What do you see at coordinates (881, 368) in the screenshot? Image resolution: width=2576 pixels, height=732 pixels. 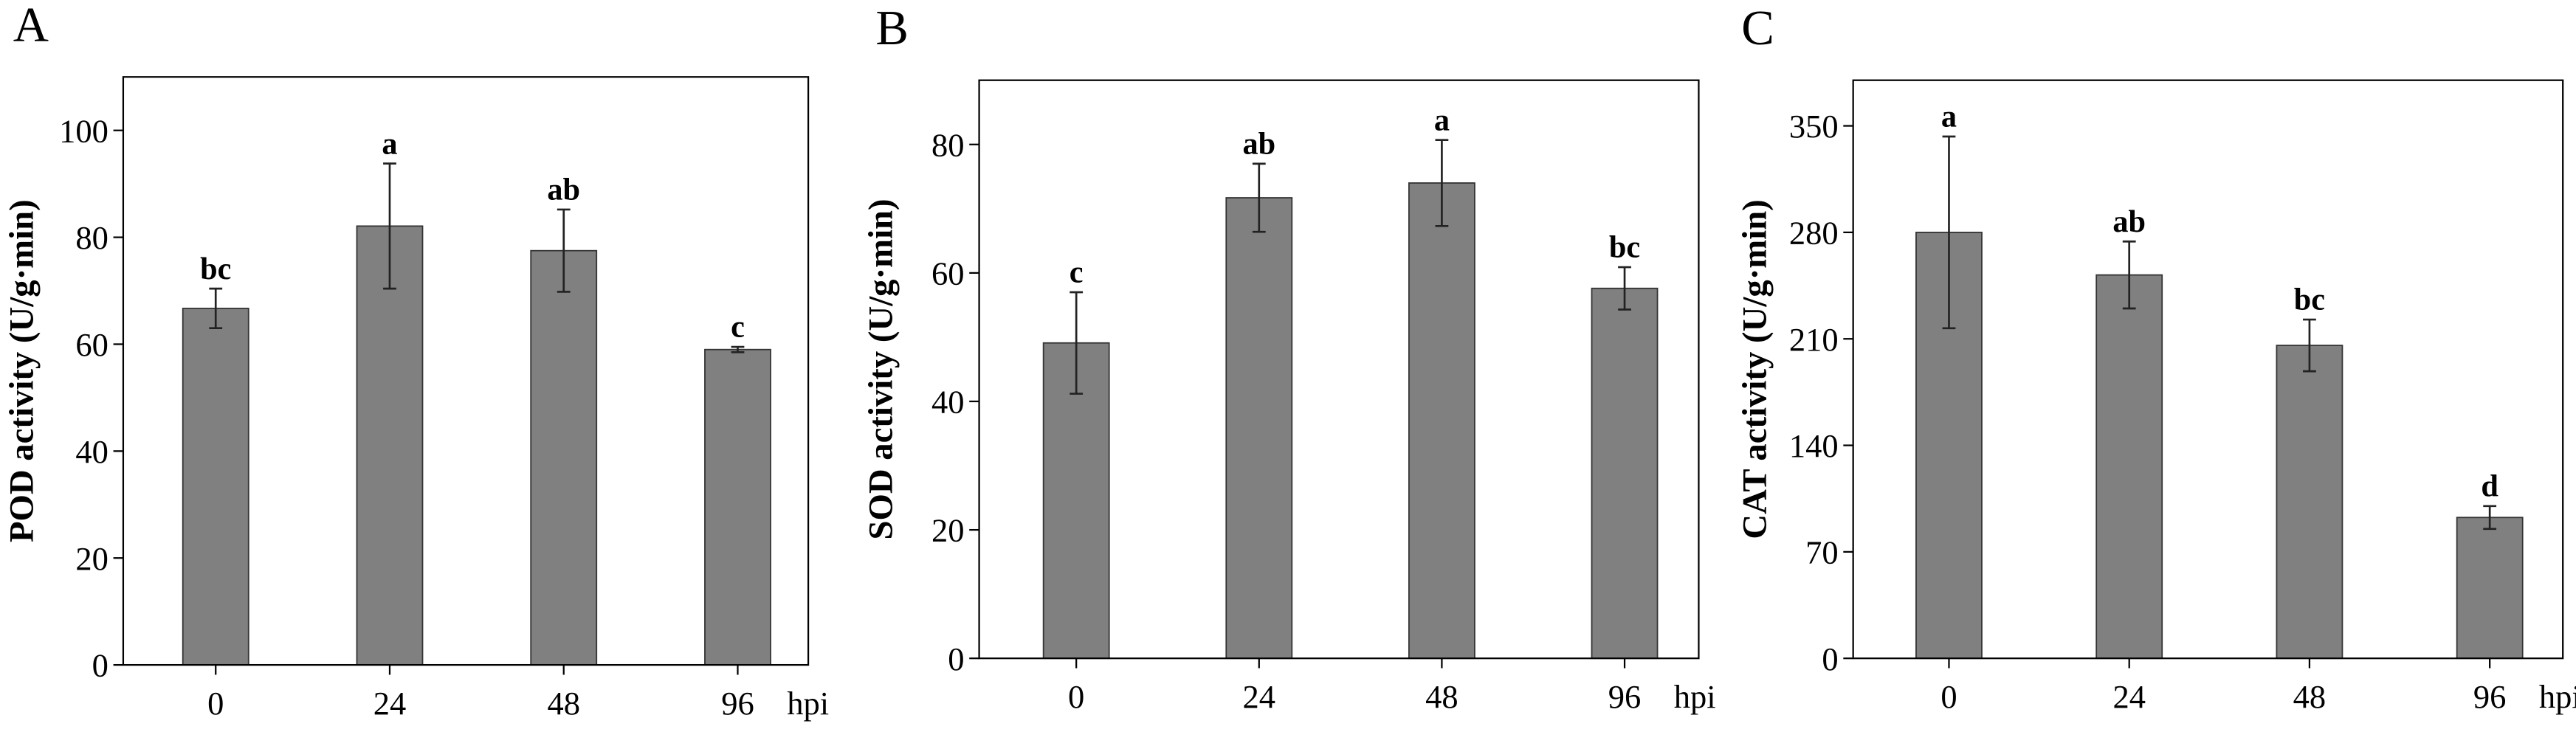 I see `y-axis-label: SOD activity (U/g·min)` at bounding box center [881, 368].